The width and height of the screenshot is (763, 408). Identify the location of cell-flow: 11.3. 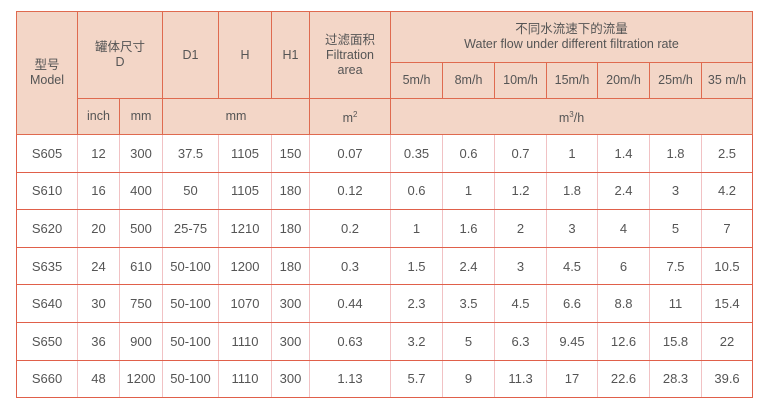
(521, 379).